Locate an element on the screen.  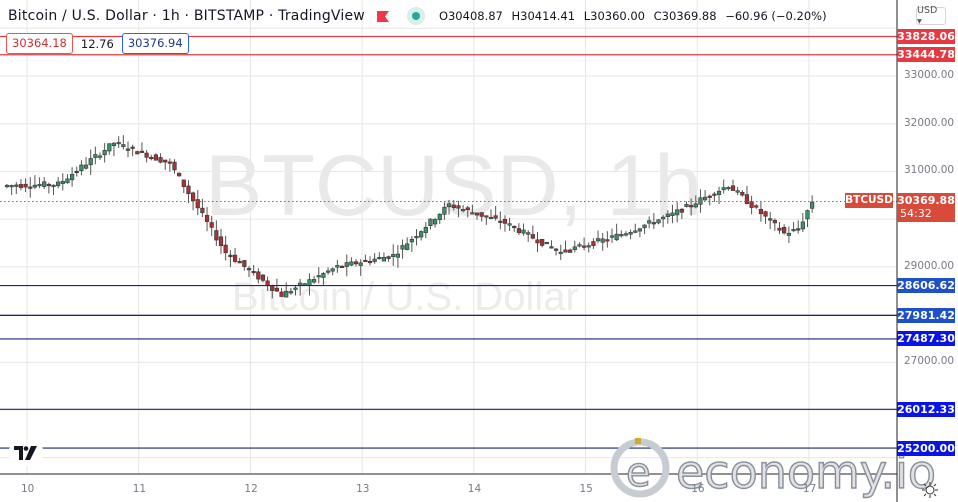
flag-icon is located at coordinates (382, 16).